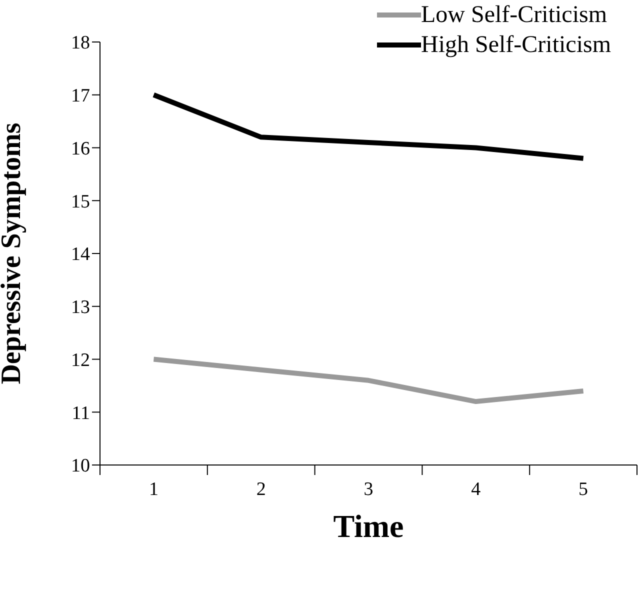 The height and width of the screenshot is (605, 641). Describe the element at coordinates (80, 201) in the screenshot. I see `y-tick-label: 15` at that location.